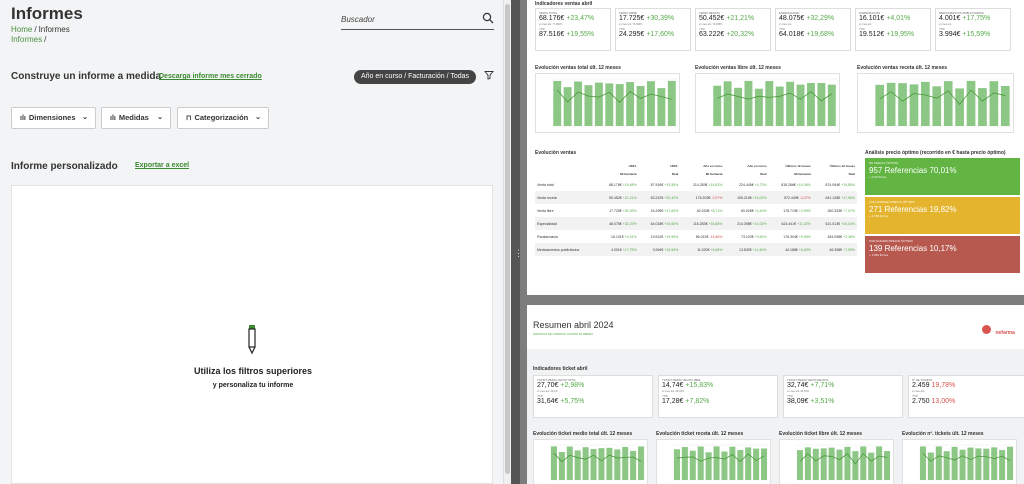 This screenshot has height=484, width=1024. I want to click on export-excel-link: Exportar a excel, so click(162, 165).